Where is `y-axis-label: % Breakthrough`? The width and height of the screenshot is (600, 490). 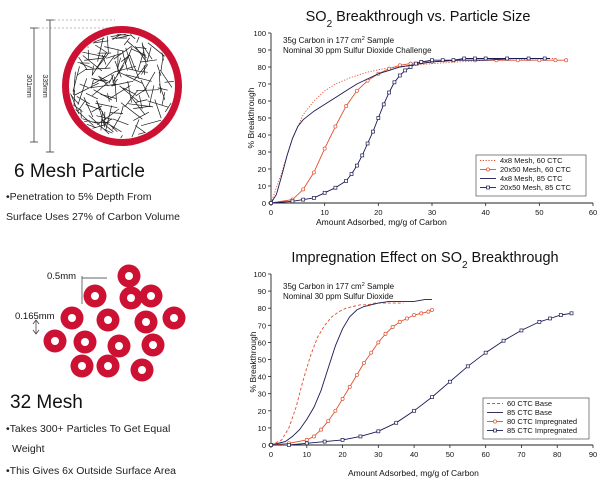 y-axis-label: % Breakthrough is located at coordinates (253, 361).